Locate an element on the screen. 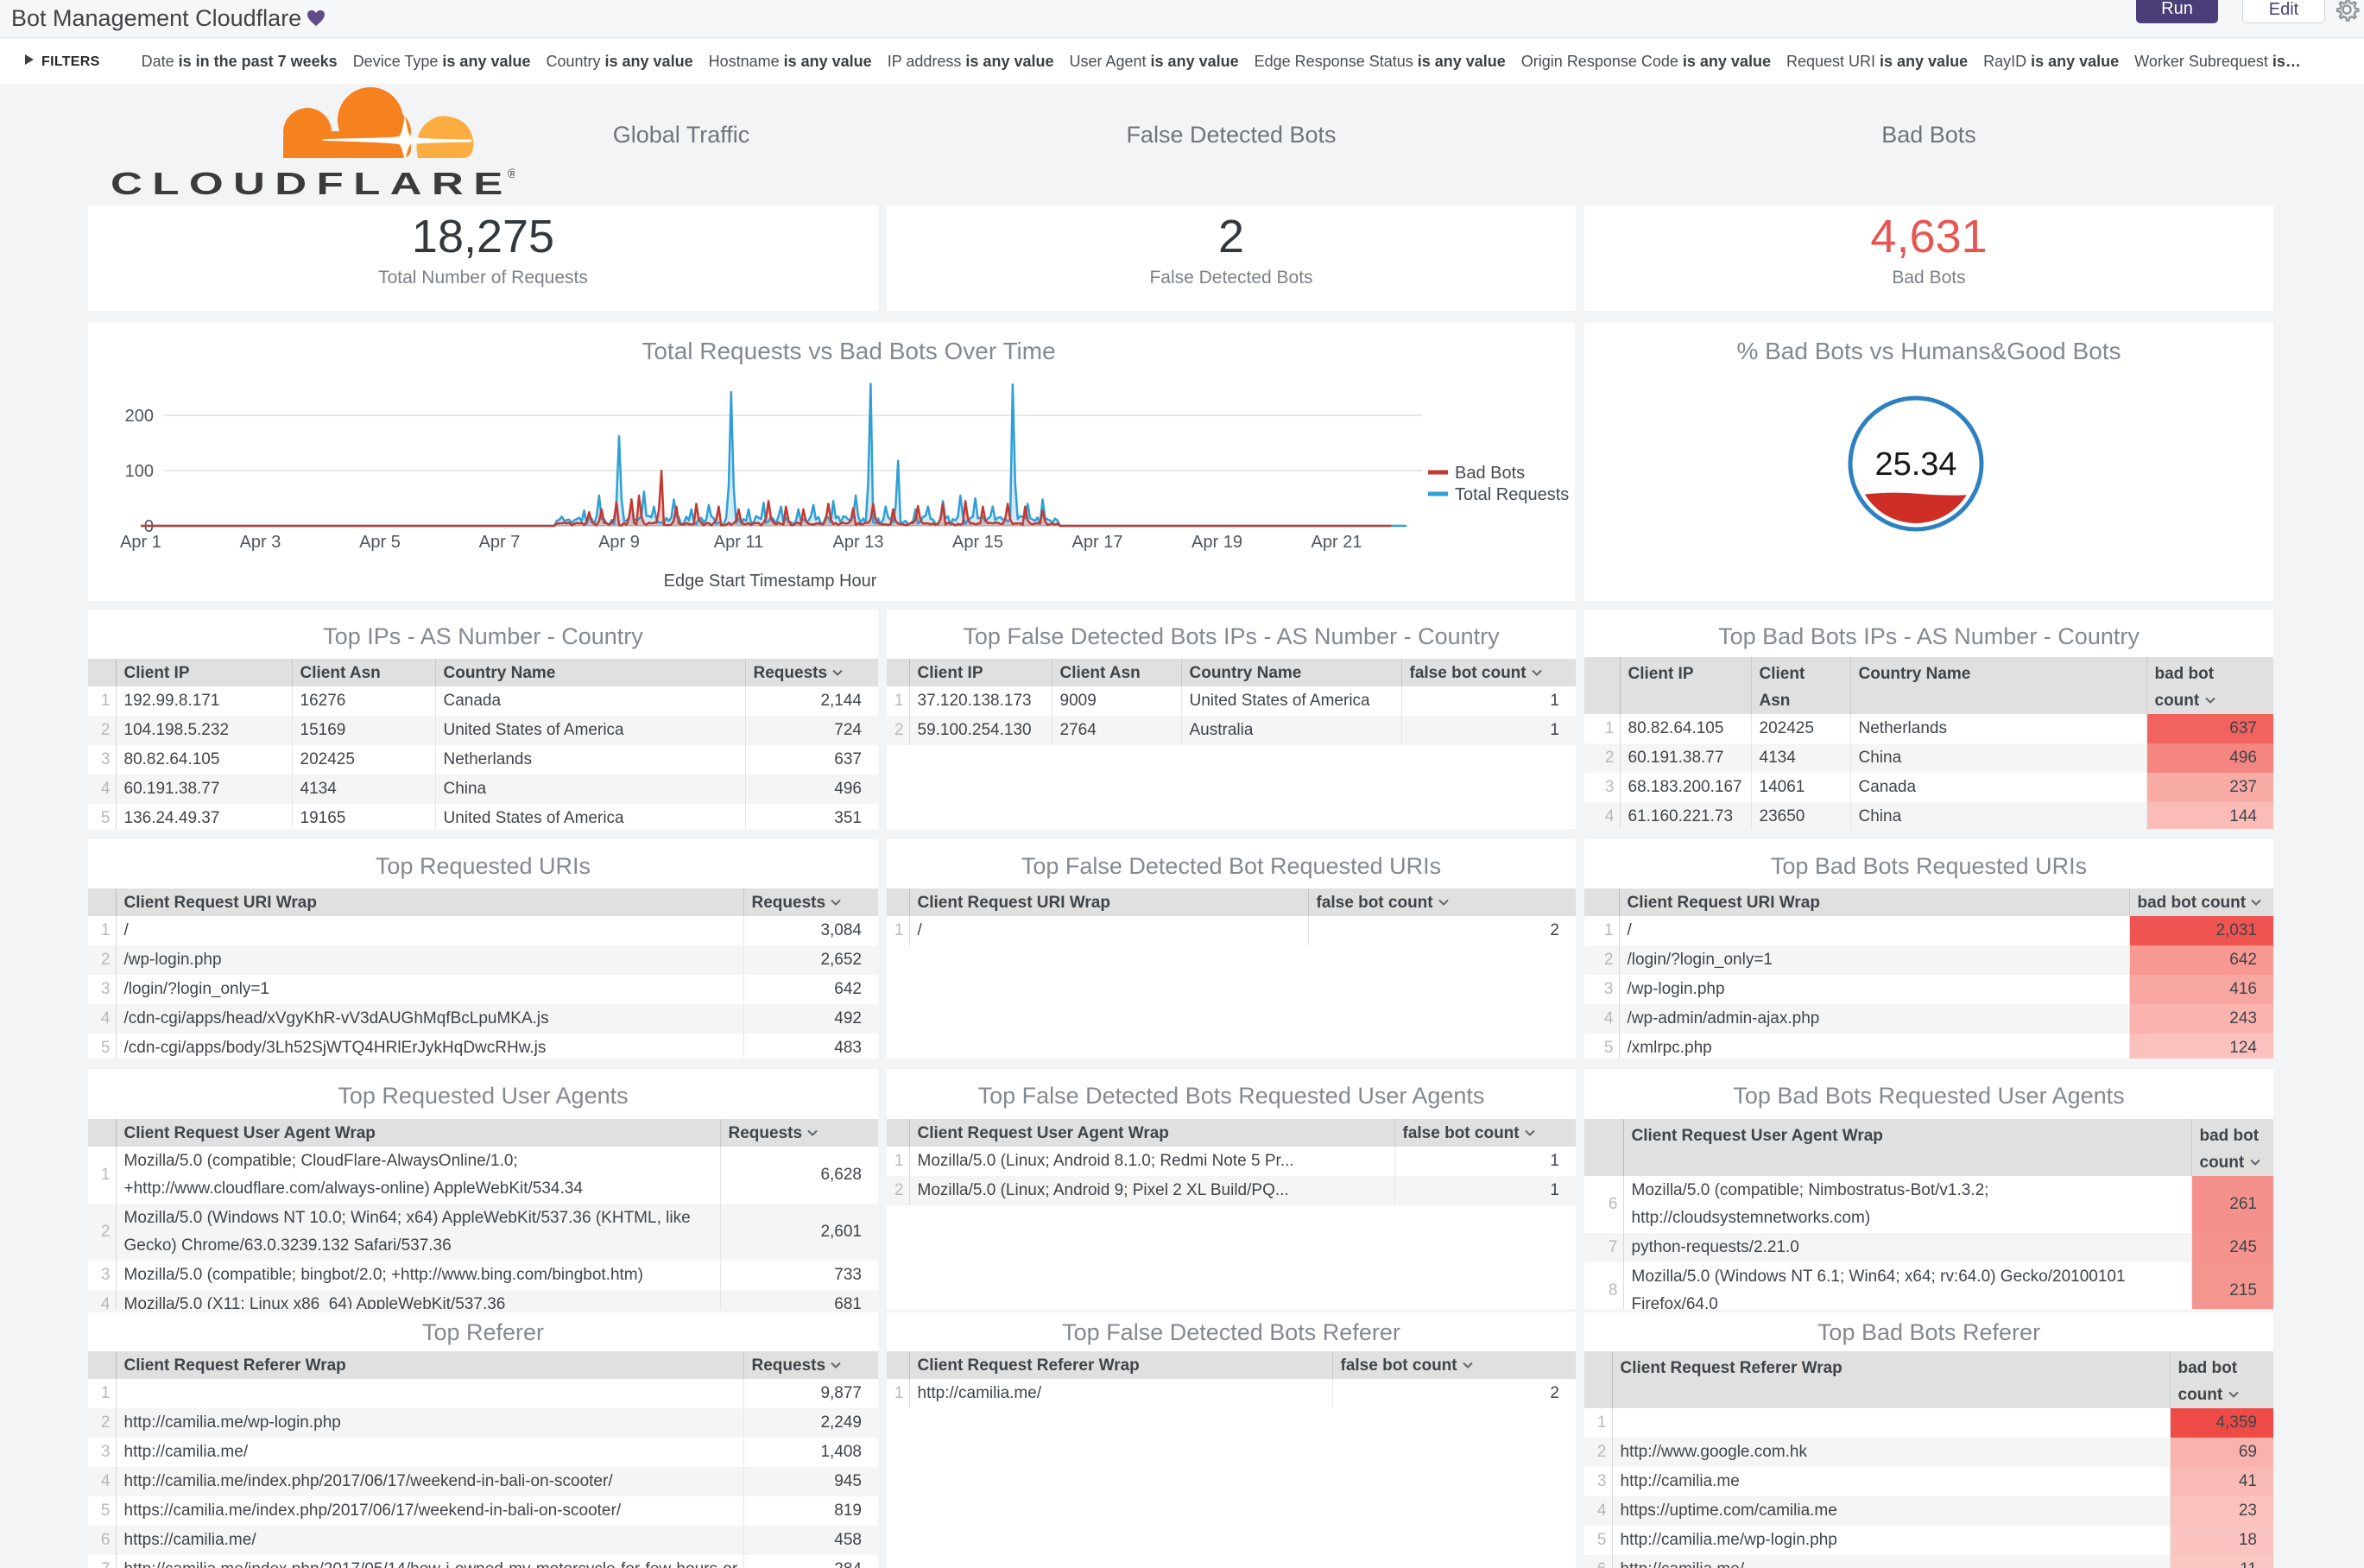 Image resolution: width=2364 pixels, height=1568 pixels. svg-text: Apr 13 is located at coordinates (858, 542).